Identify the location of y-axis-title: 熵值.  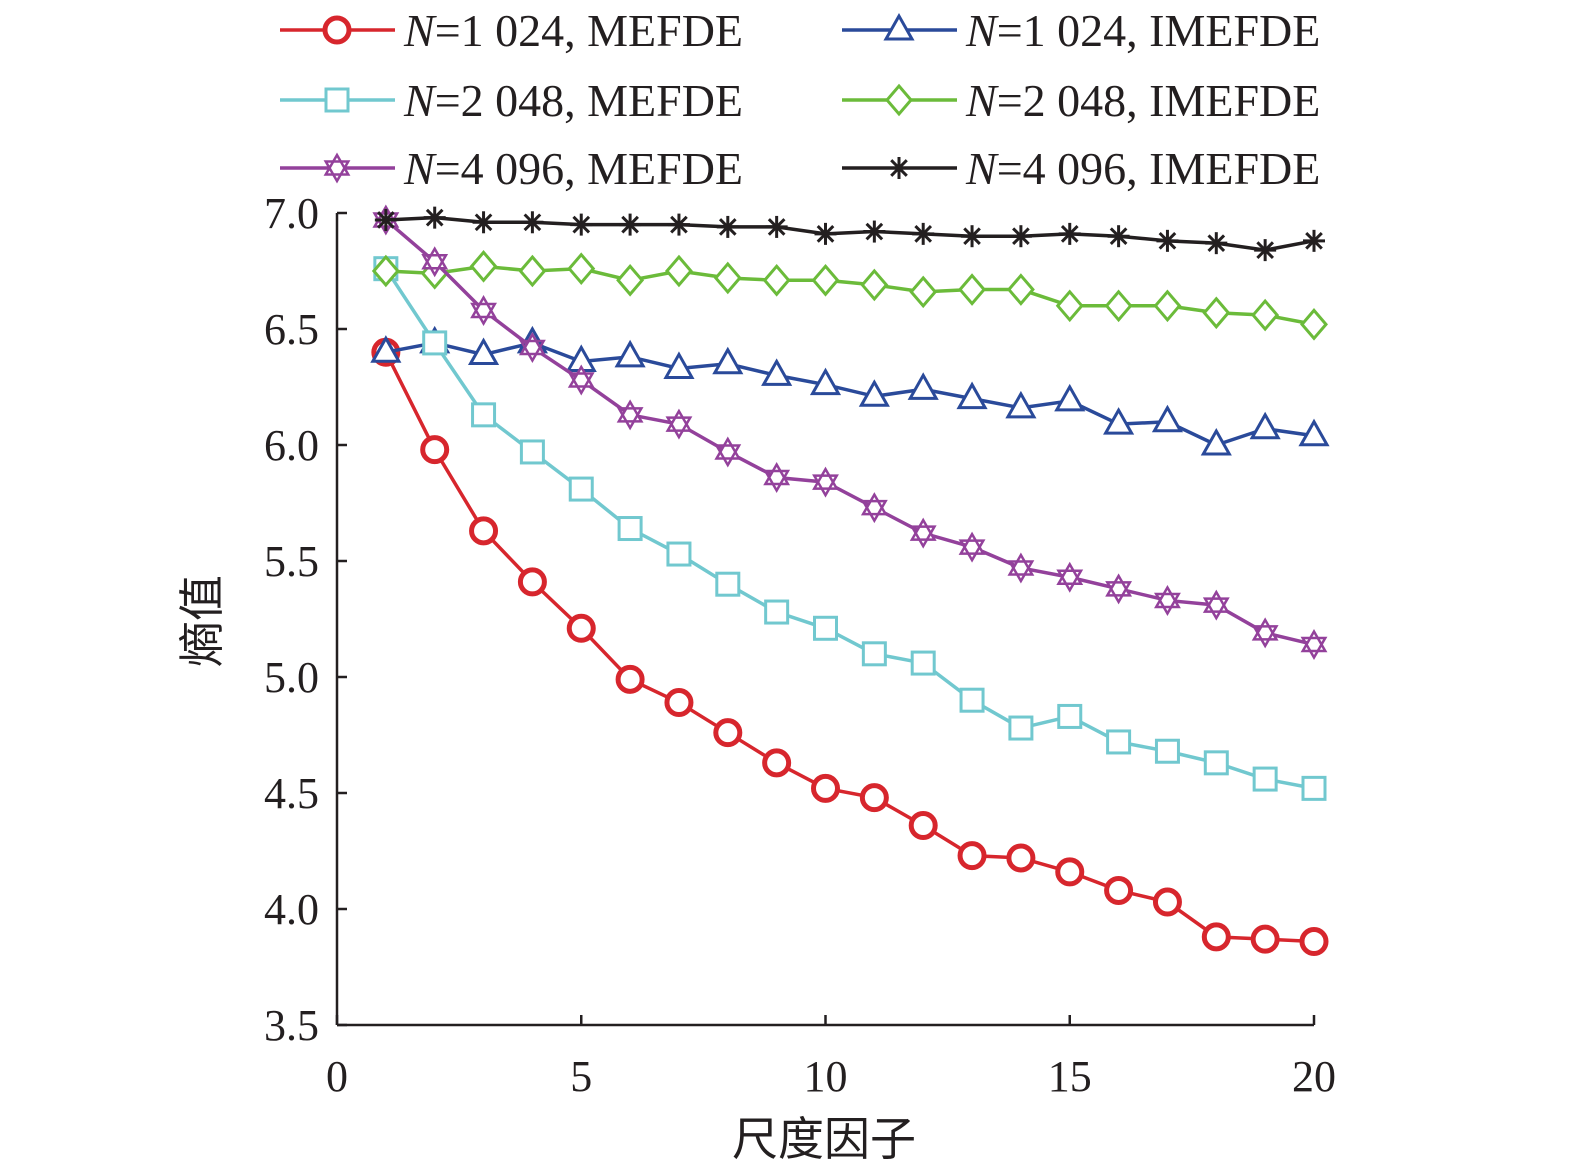
(202, 621).